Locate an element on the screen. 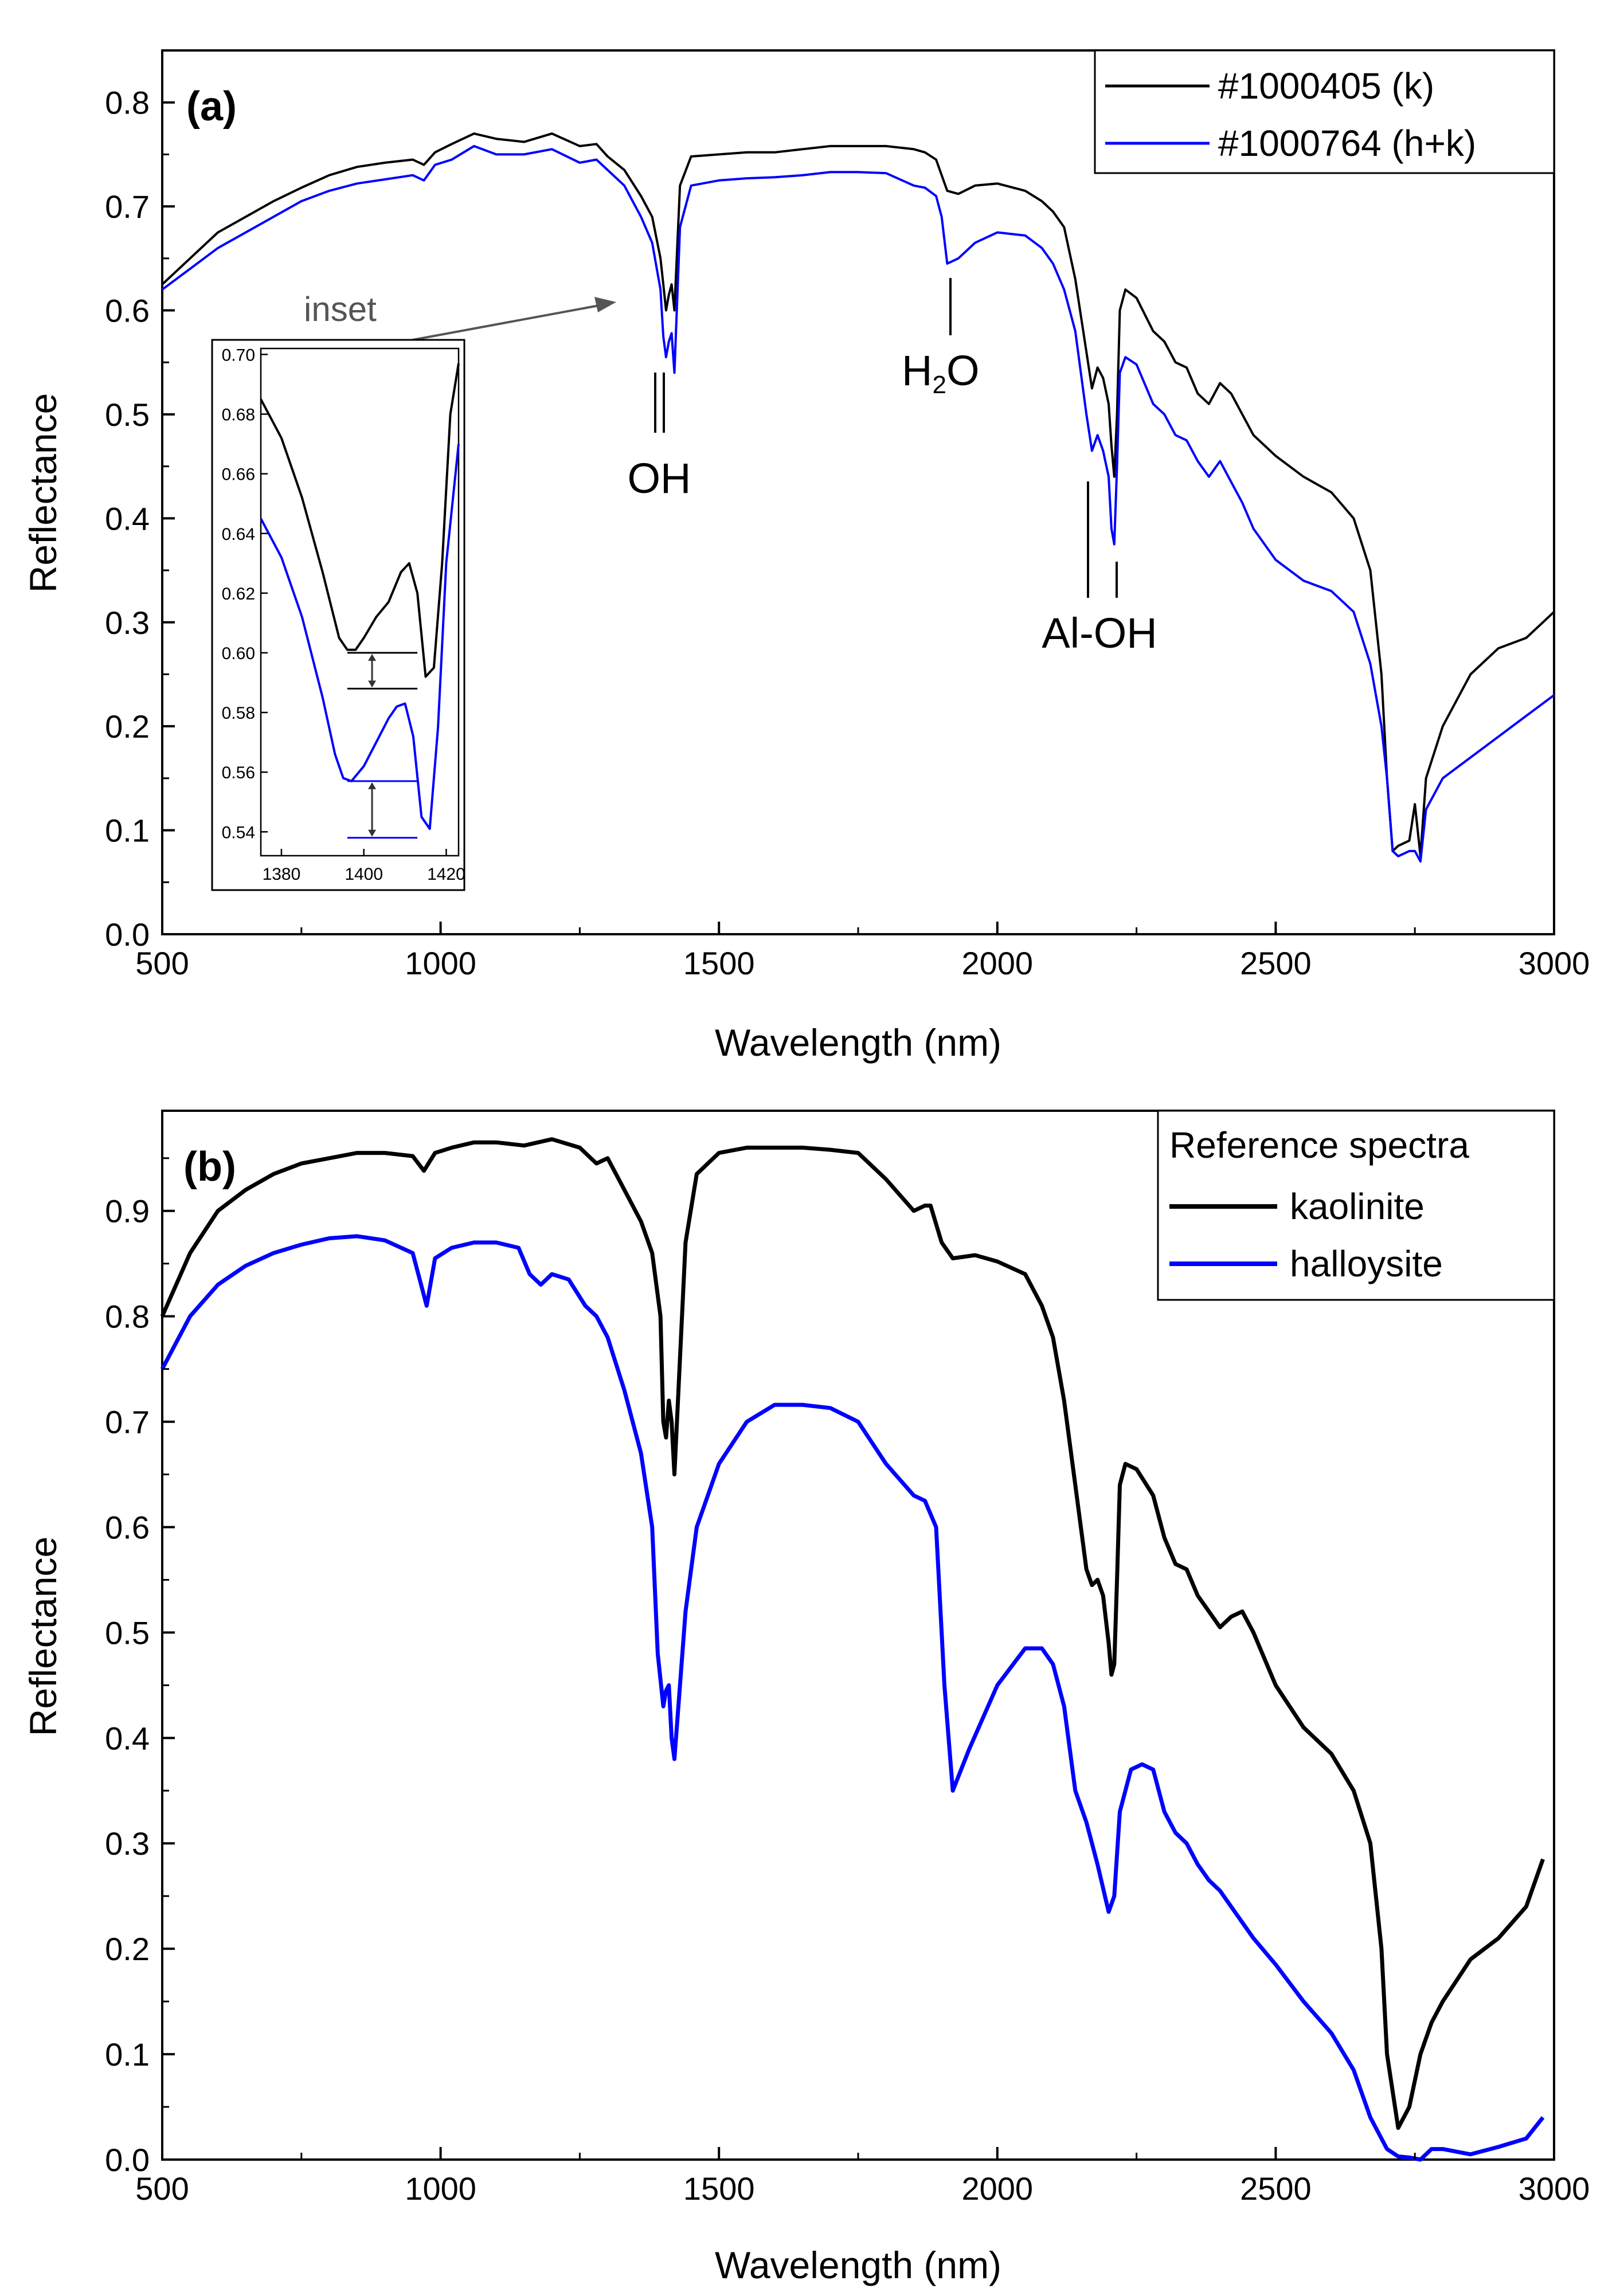 Image resolution: width=1624 pixels, height=2296 pixels. inset-series-line--1000764-h-k- is located at coordinates (360, 637).